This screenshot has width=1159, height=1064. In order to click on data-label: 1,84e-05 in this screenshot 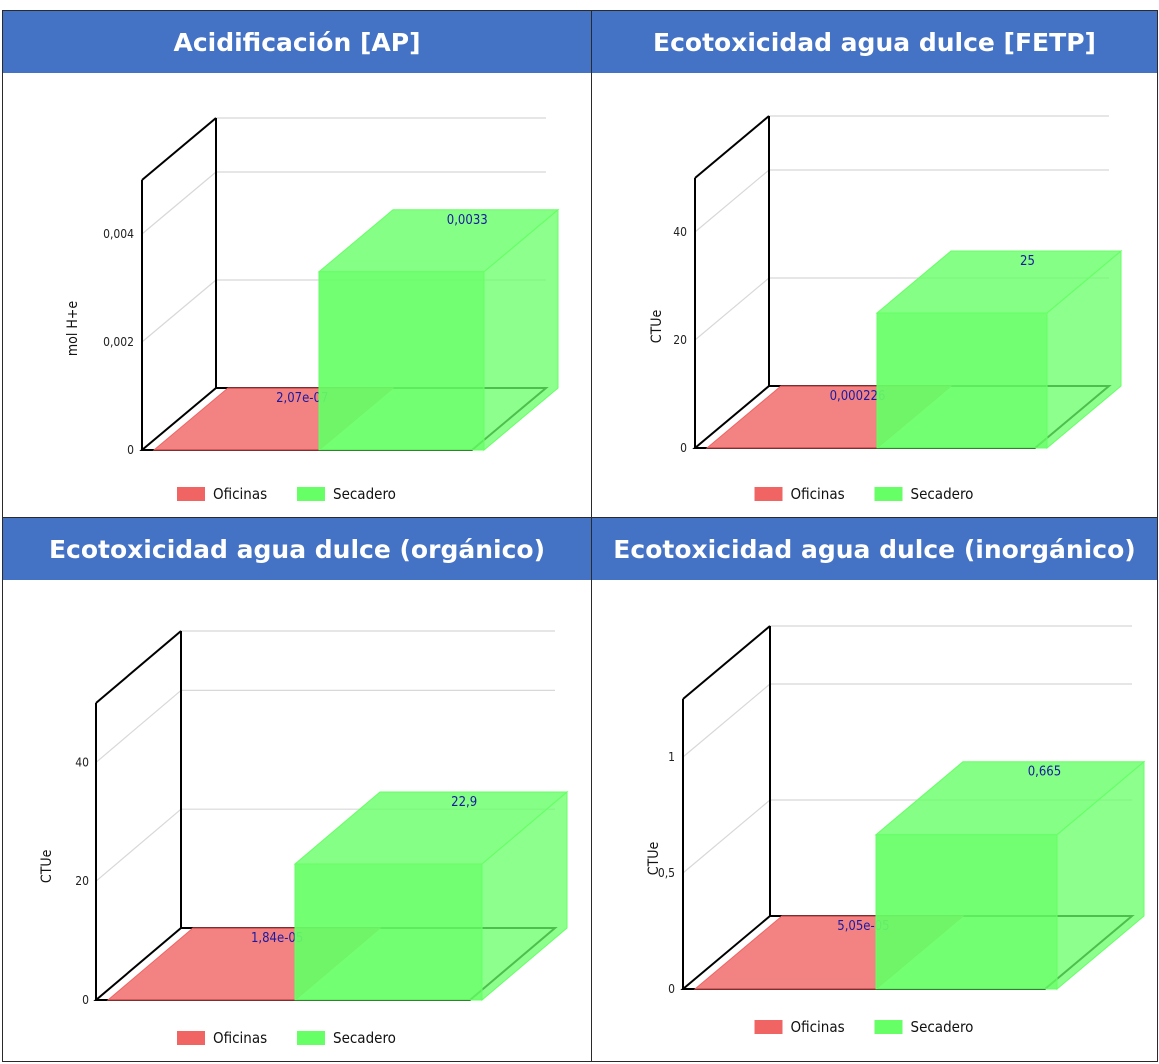, I will do `click(277, 938)`.